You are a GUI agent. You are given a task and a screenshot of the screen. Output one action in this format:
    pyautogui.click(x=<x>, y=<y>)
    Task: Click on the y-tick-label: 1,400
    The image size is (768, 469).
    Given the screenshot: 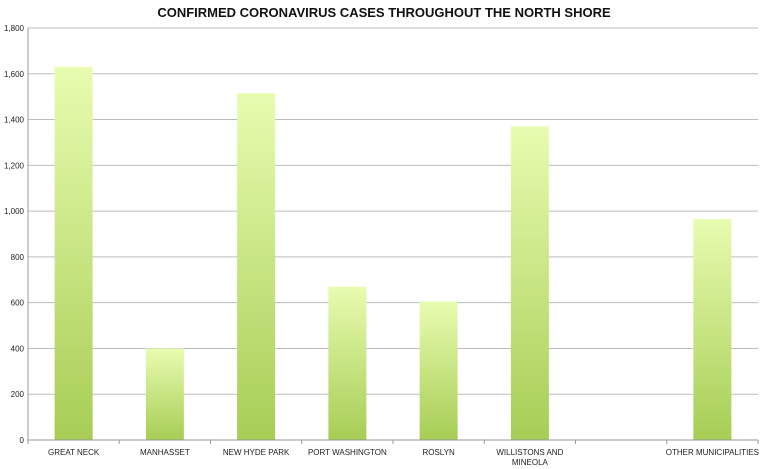 What is the action you would take?
    pyautogui.click(x=14, y=120)
    